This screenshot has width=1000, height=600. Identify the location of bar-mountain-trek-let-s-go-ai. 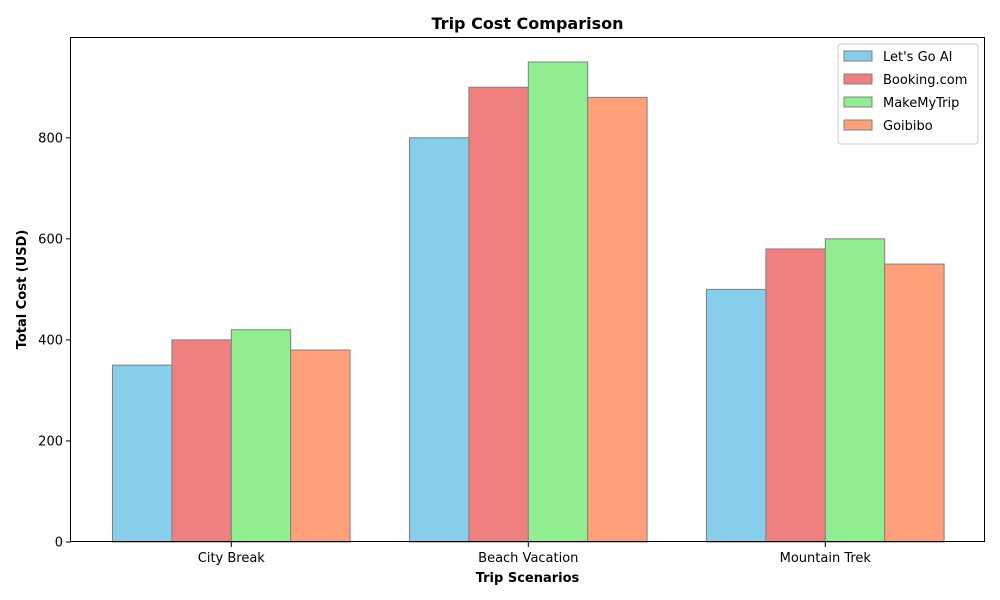
(736, 415).